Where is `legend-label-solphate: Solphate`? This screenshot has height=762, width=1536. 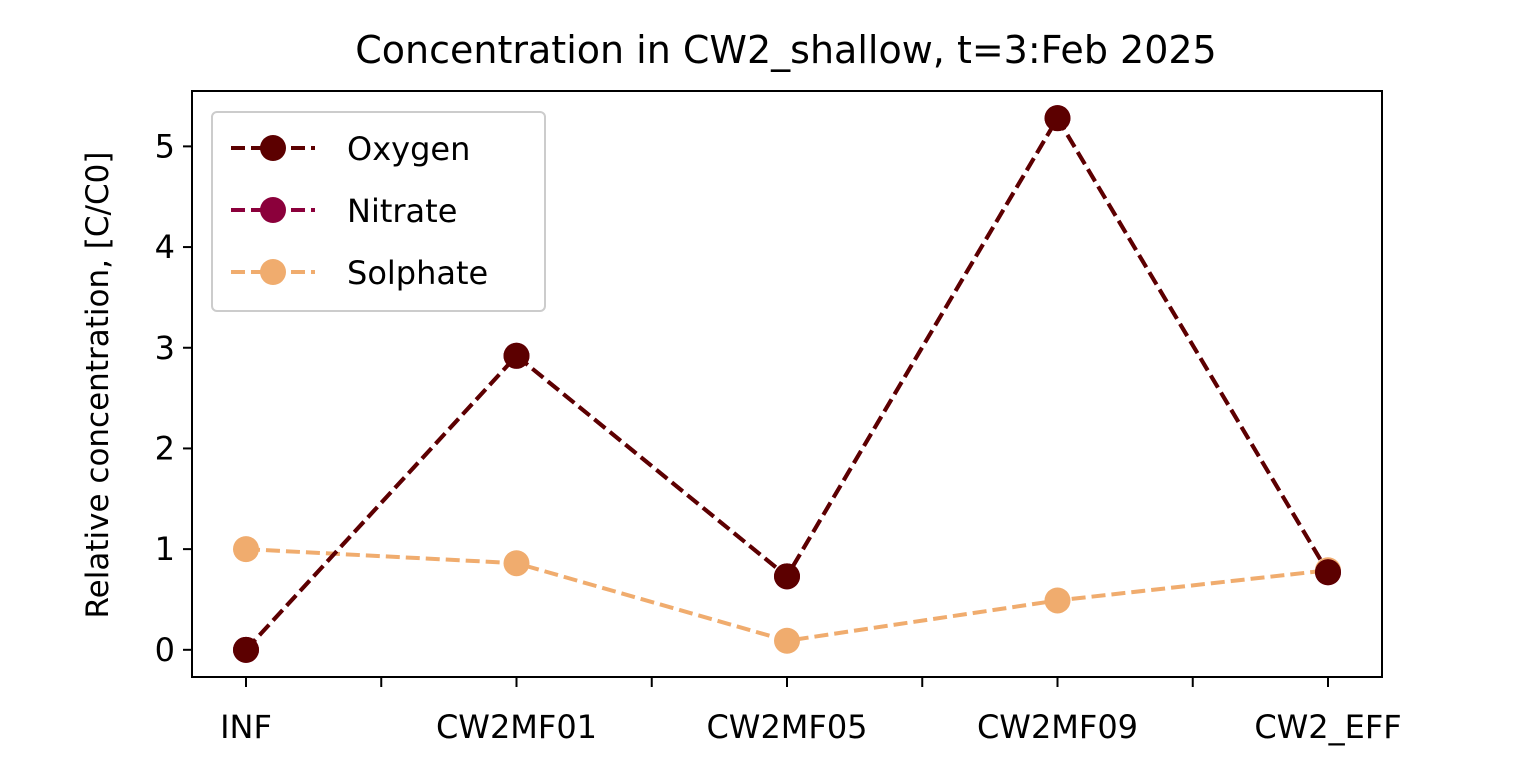
legend-label-solphate: Solphate is located at coordinates (417, 273).